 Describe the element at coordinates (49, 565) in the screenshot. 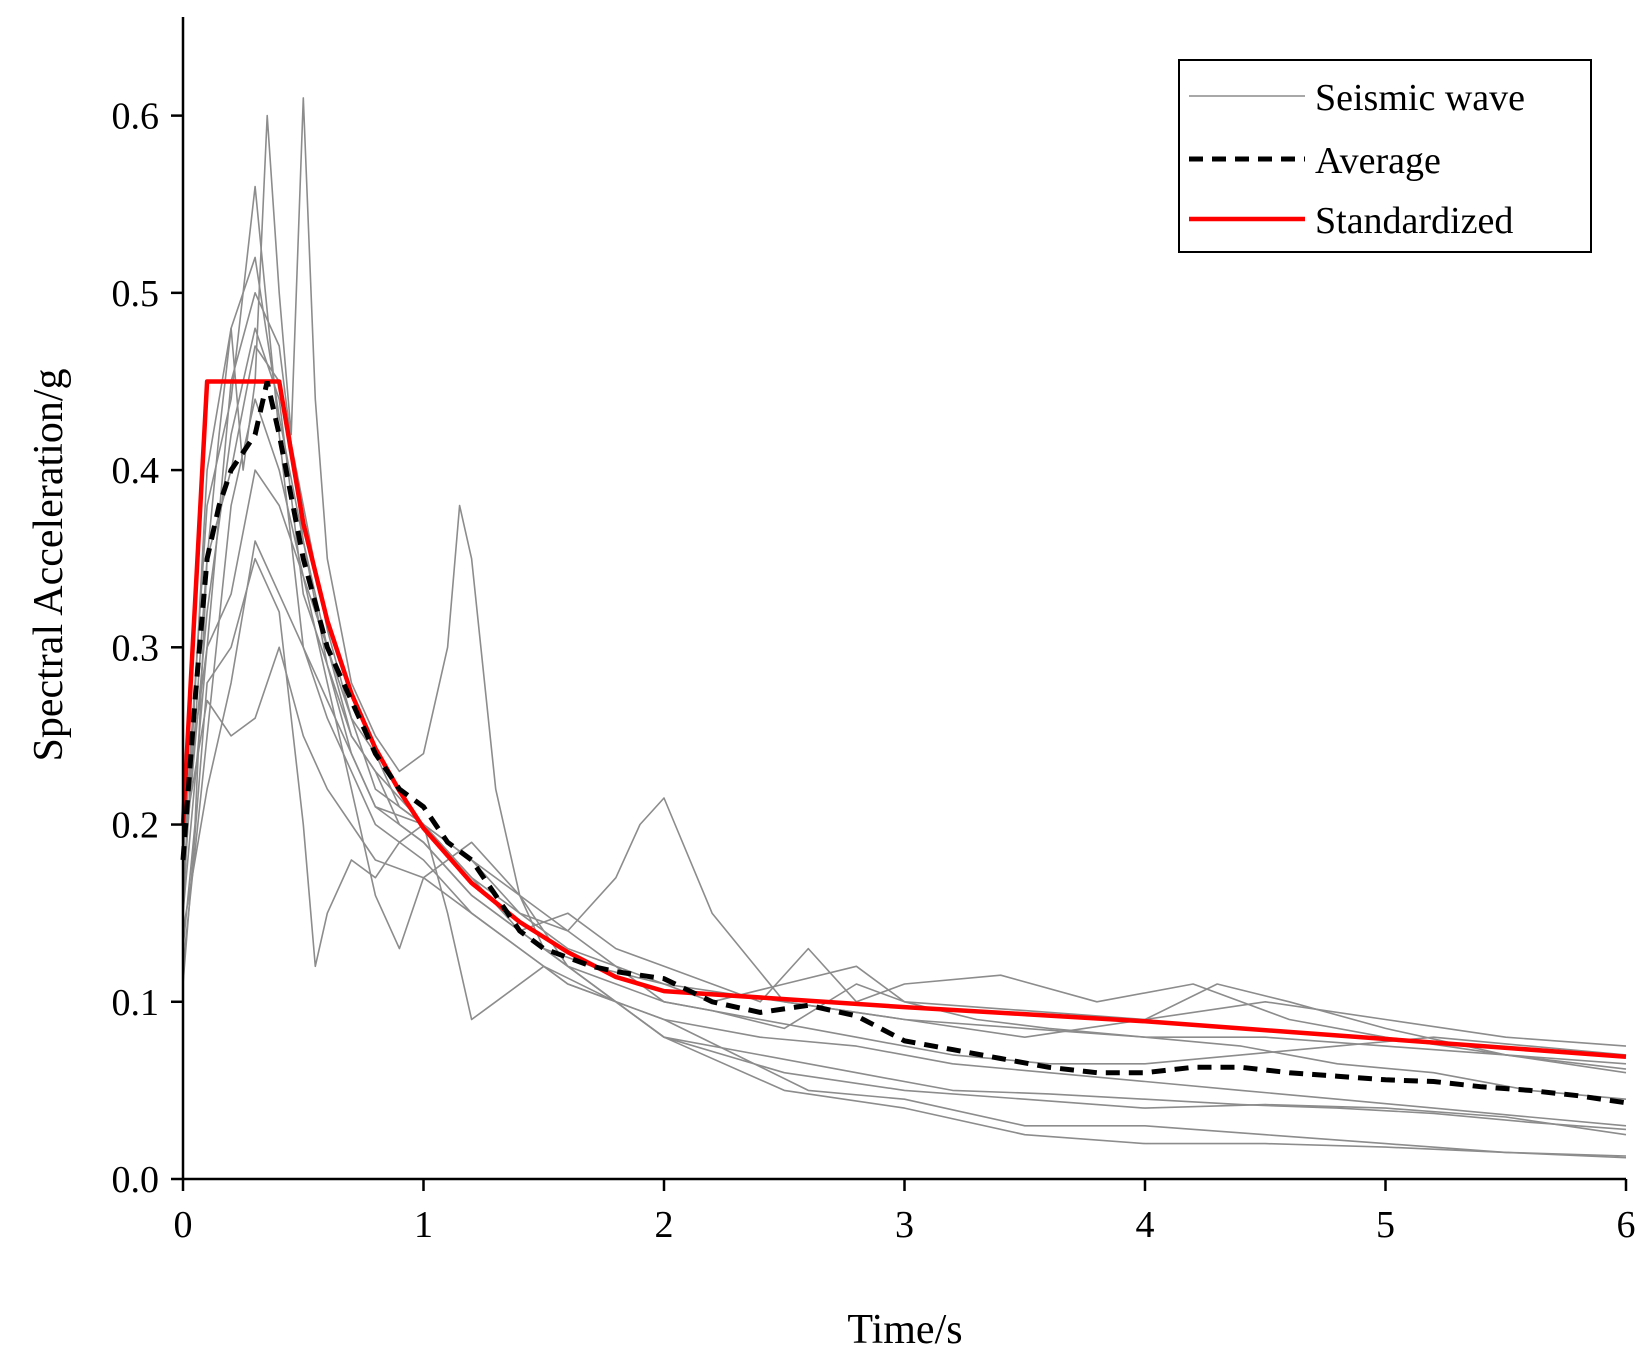

I see `y-axis-title: Spectral Acceleration/g` at that location.